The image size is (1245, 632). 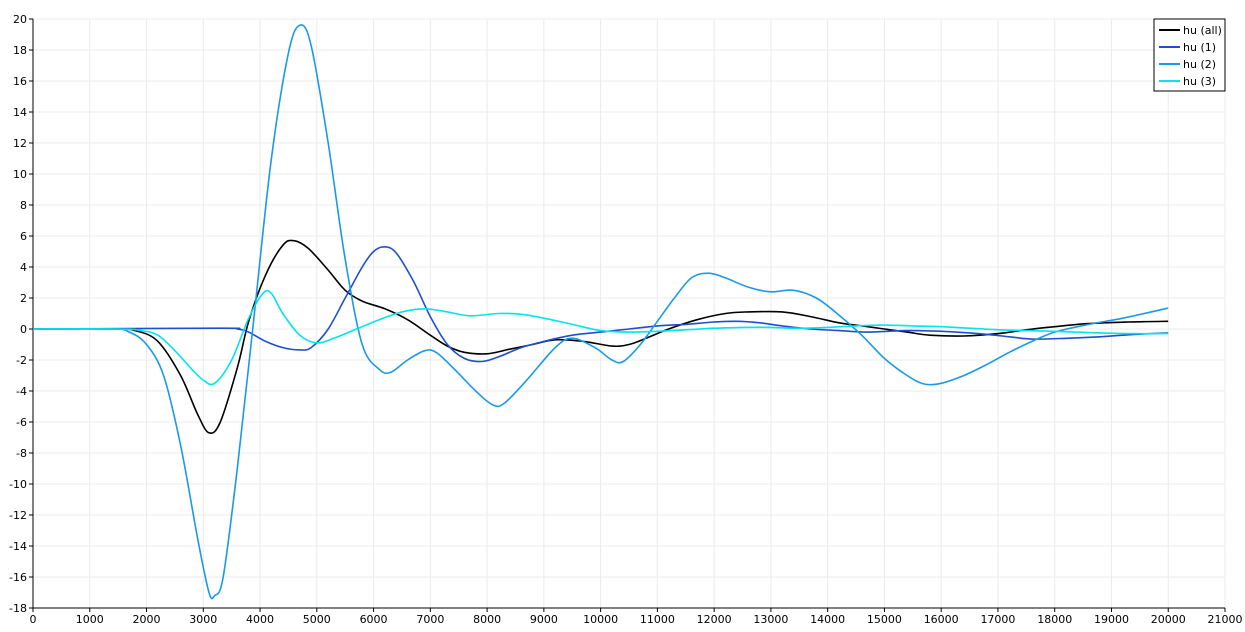 I want to click on y-tick-label: -8, so click(x=21, y=453).